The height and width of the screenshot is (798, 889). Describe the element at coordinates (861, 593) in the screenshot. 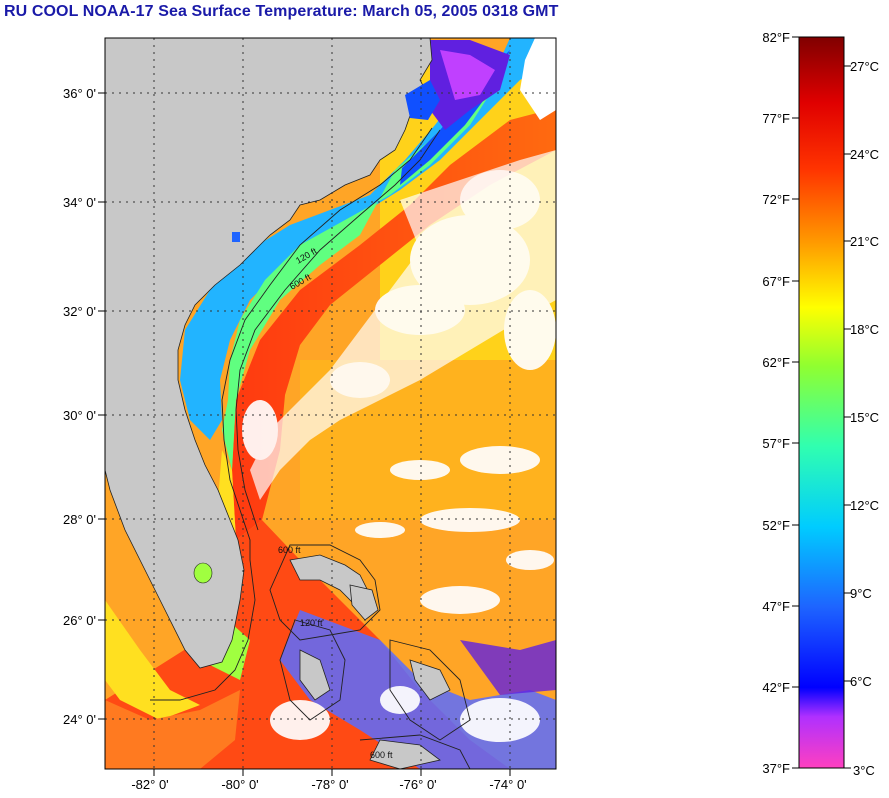

I see `colorbar-c-label: 9°C` at that location.